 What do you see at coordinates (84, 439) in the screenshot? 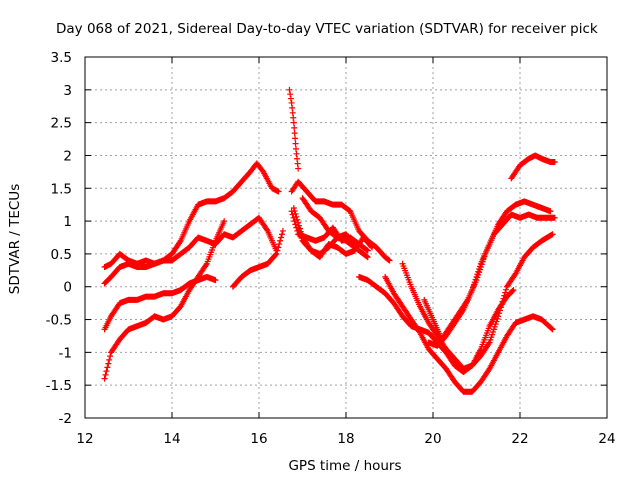
I see `x-tick-label: 12` at bounding box center [84, 439].